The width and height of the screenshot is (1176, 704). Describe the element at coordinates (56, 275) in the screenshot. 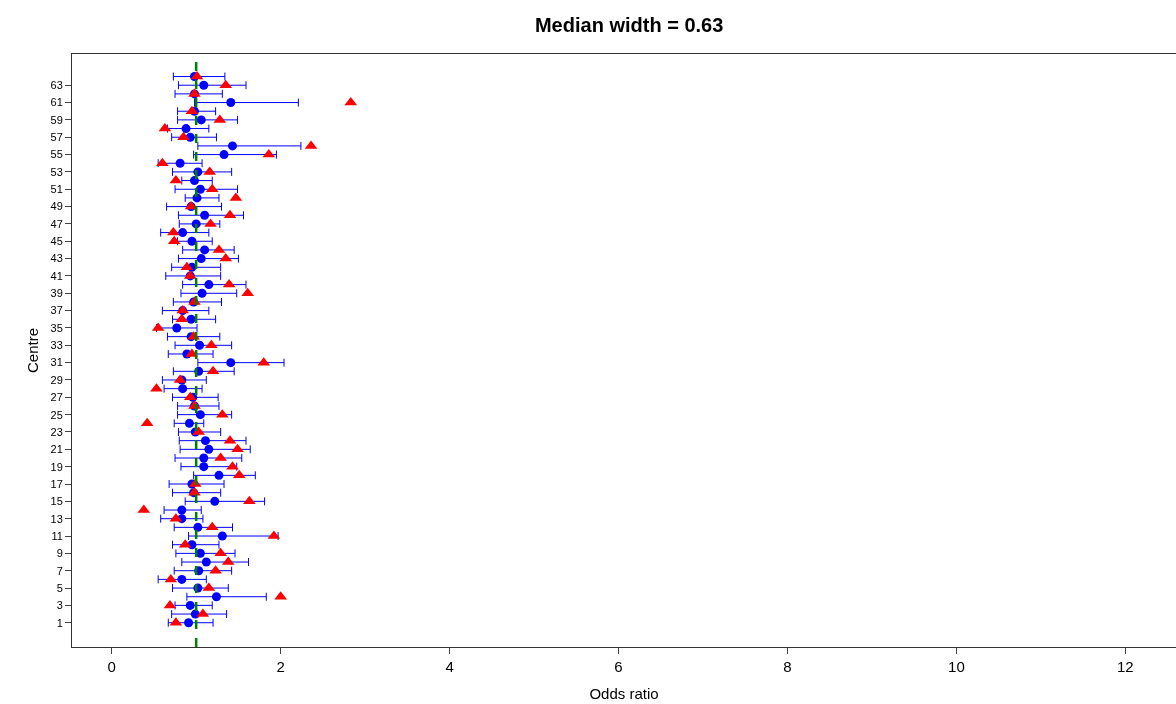

I see `y-tick-label: 41` at that location.